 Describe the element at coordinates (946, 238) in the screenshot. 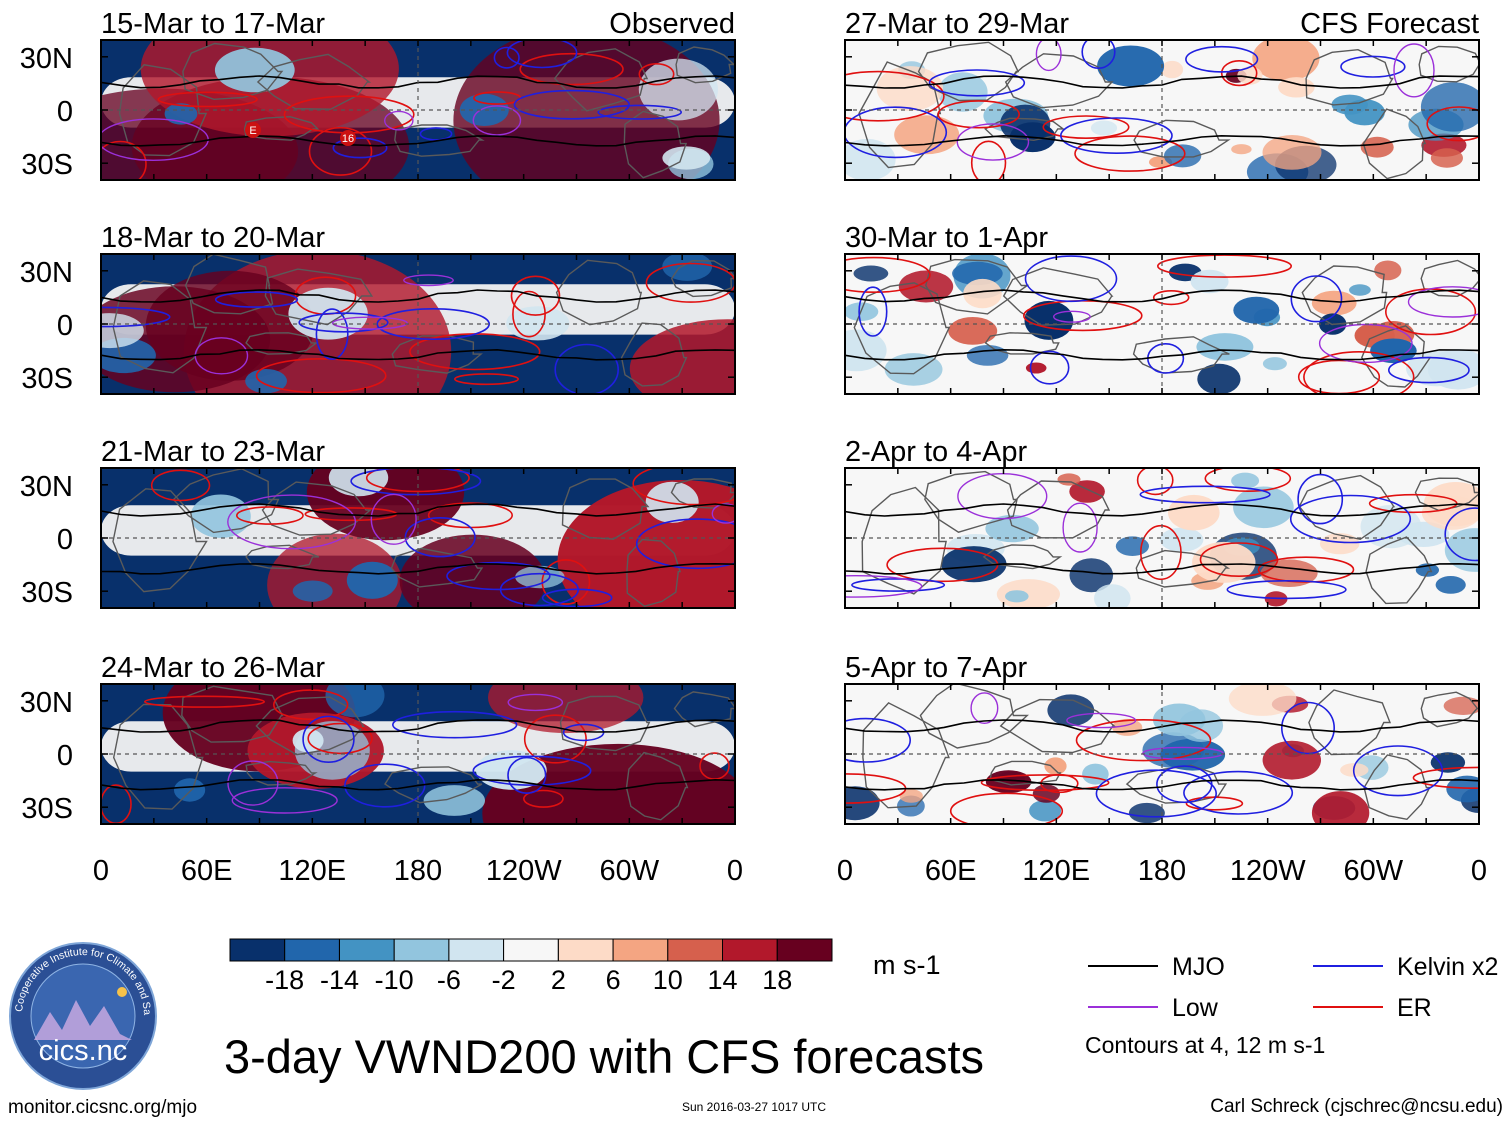

I see `panel-period-title: 30-Mar to 1-Apr` at that location.